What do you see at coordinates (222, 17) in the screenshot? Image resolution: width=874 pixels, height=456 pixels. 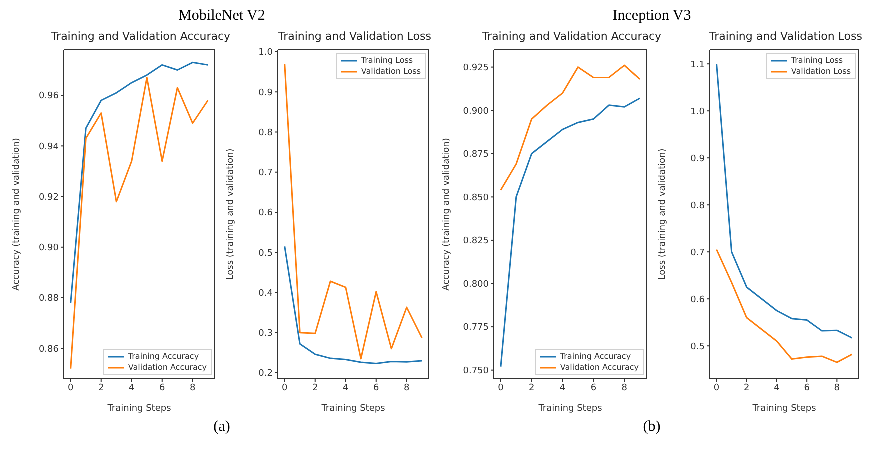 I see `text: MobileNet V2` at bounding box center [222, 17].